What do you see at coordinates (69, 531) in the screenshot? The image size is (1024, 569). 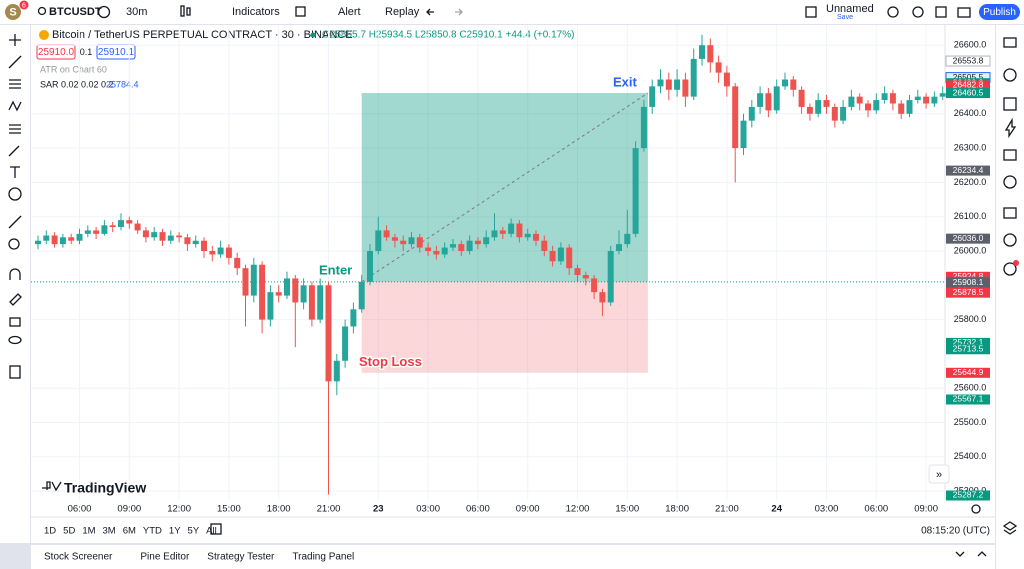 I see `range-button: 5D` at bounding box center [69, 531].